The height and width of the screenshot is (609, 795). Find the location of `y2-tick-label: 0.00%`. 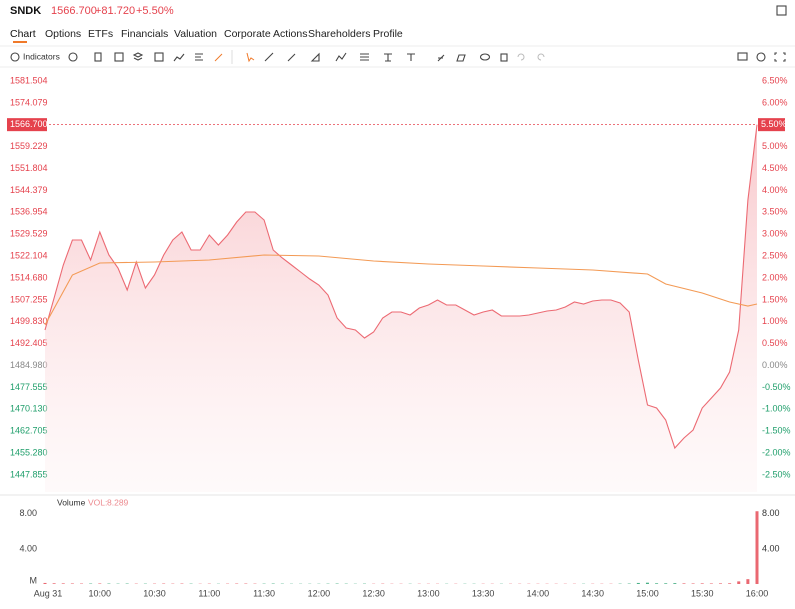

y2-tick-label: 0.00% is located at coordinates (775, 365).